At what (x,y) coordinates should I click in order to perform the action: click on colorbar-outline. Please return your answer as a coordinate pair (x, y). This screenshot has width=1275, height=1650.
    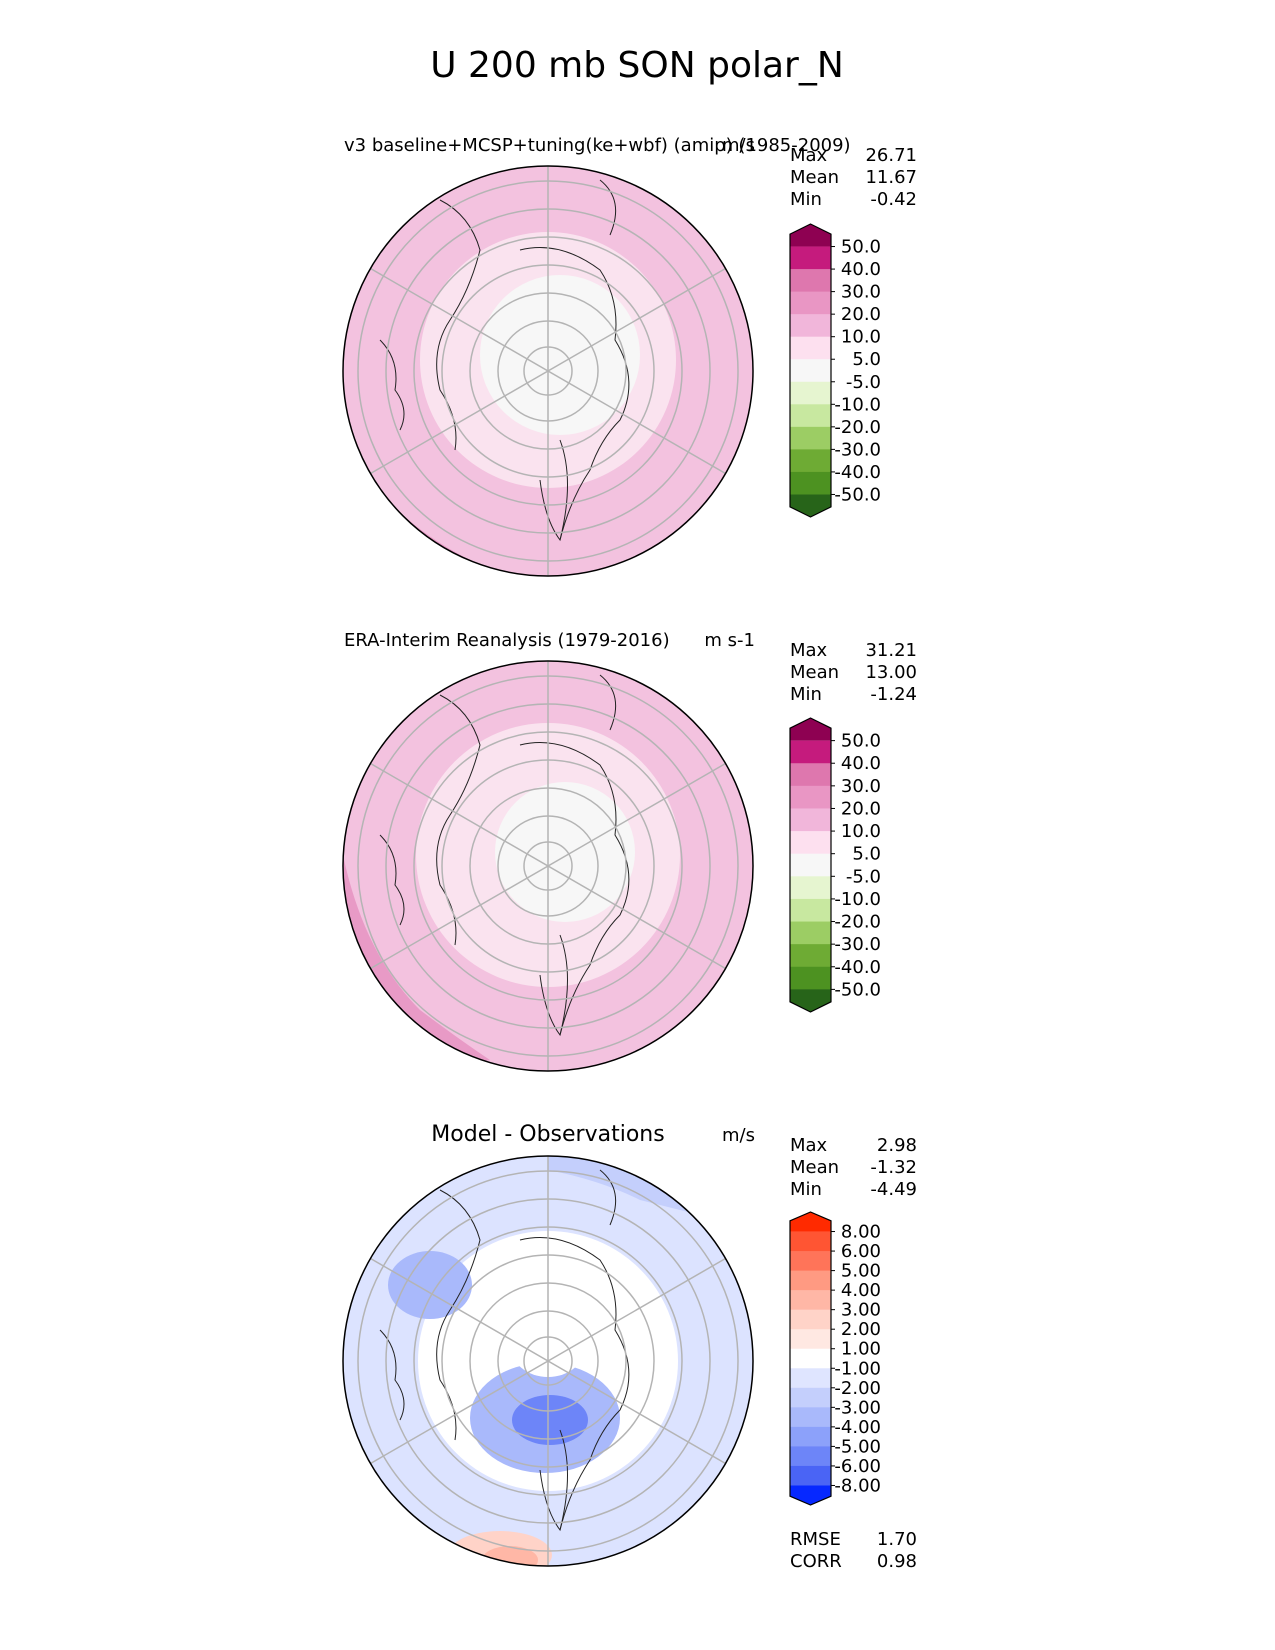
    Looking at the image, I should click on (810, 865).